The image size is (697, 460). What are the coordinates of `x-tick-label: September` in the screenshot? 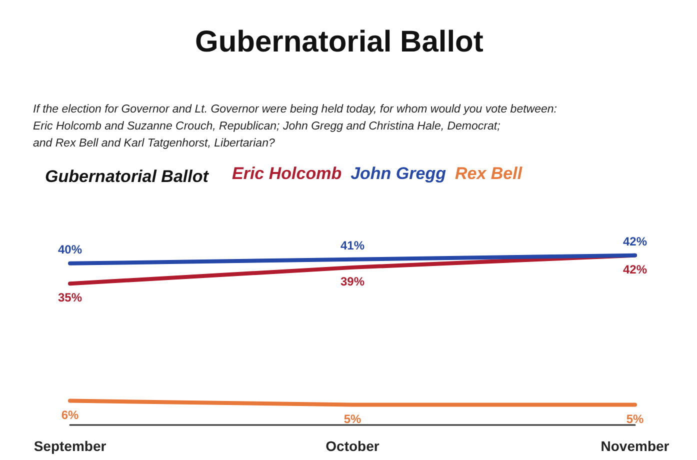 It's located at (70, 446).